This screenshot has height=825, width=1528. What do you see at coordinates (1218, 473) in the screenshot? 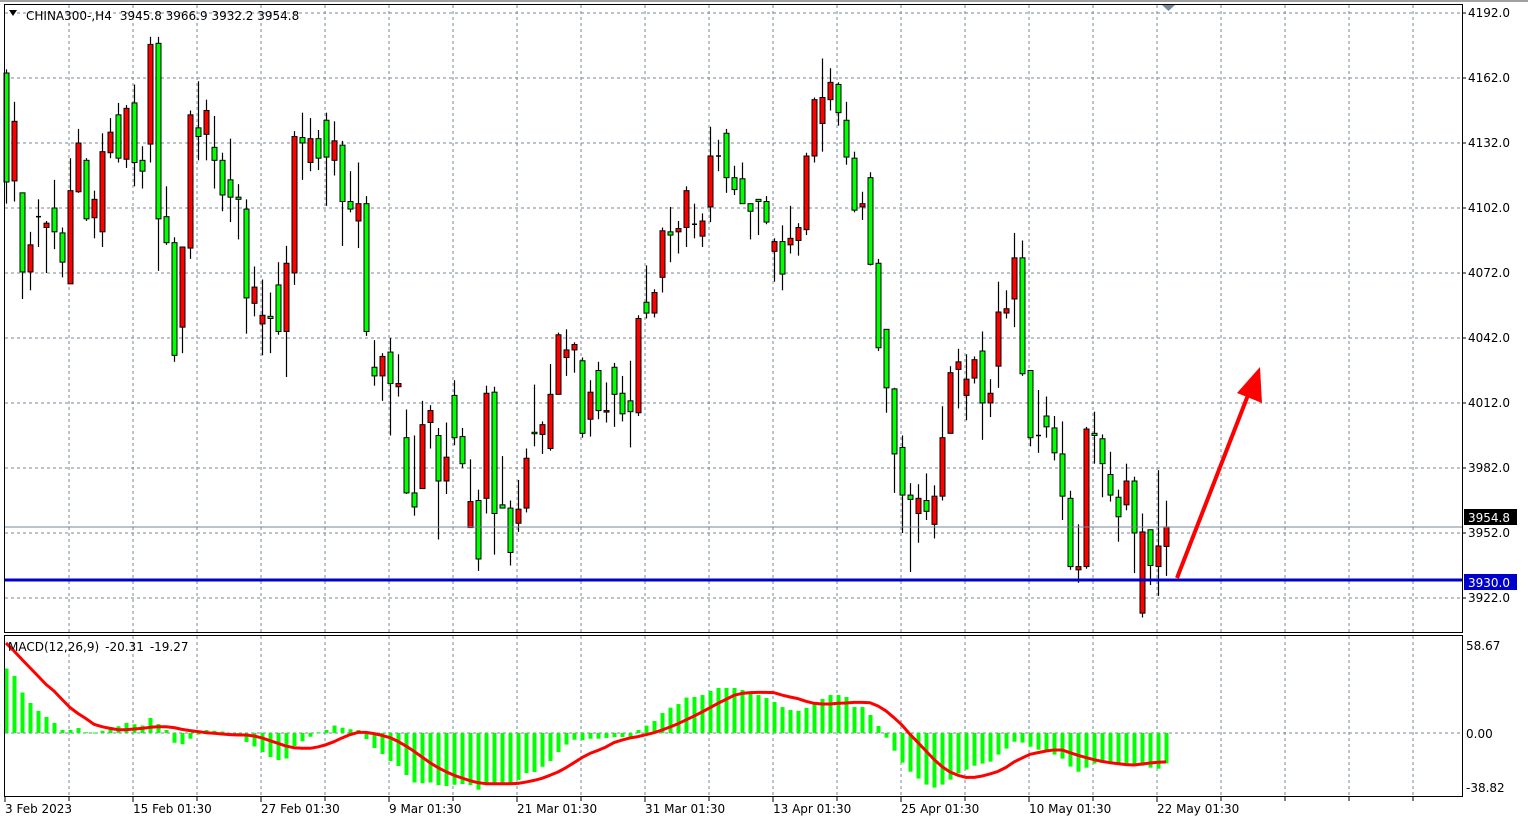
I see `up-arrow-annotation` at bounding box center [1218, 473].